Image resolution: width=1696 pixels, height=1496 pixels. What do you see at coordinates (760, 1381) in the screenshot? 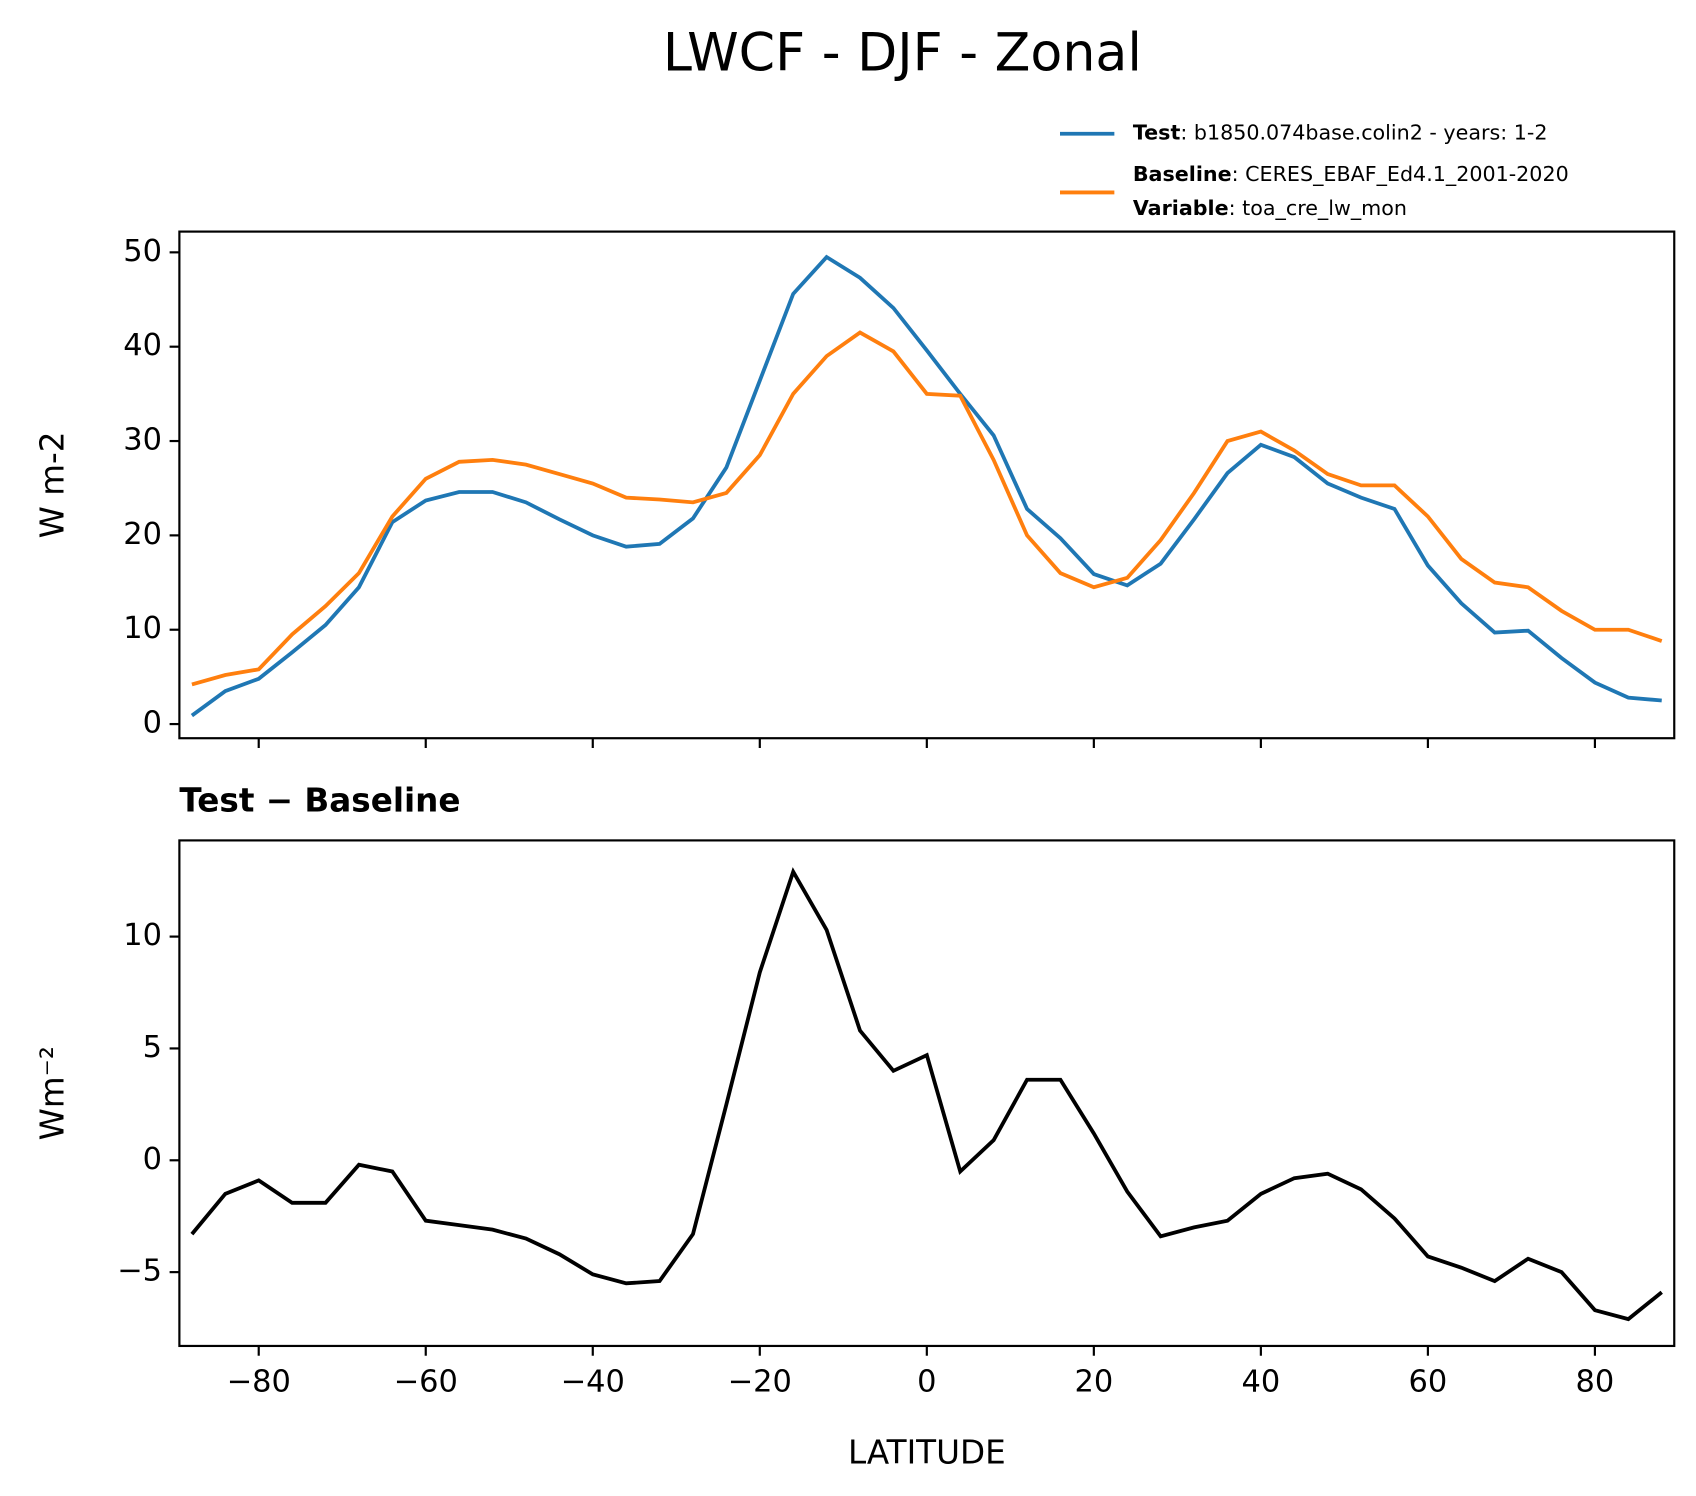
I see `x-tick-label: −20` at bounding box center [760, 1381].